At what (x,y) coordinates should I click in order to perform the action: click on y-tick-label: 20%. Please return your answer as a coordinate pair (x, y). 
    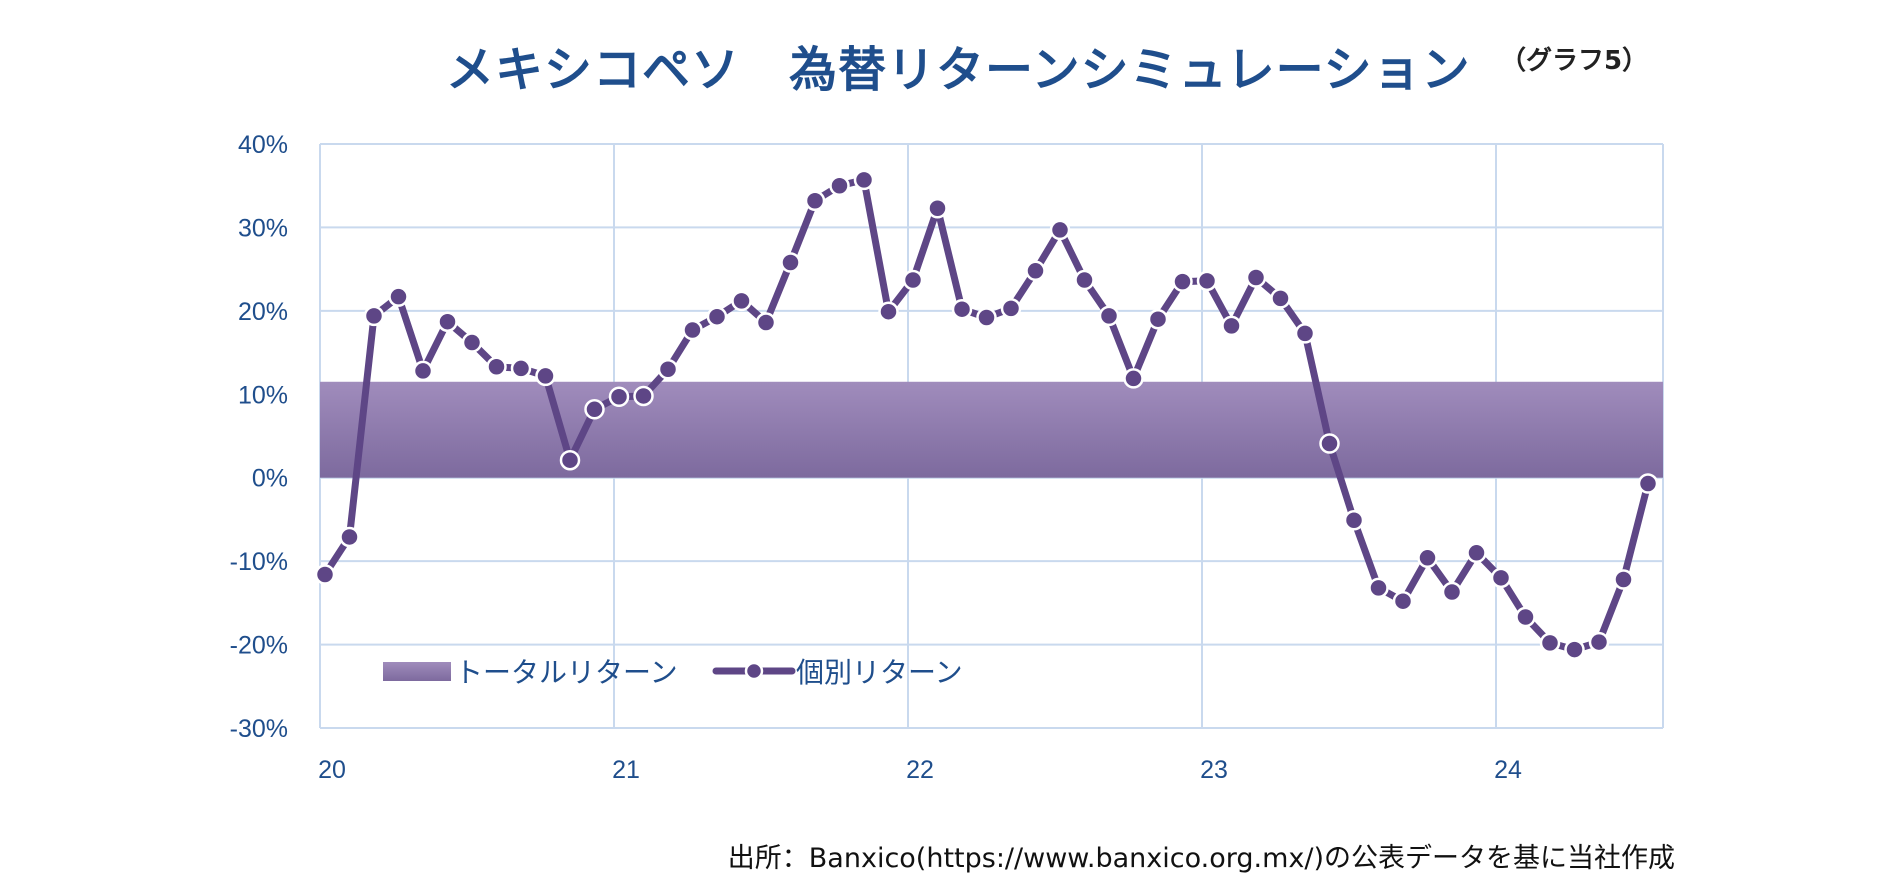
    Looking at the image, I should click on (263, 312).